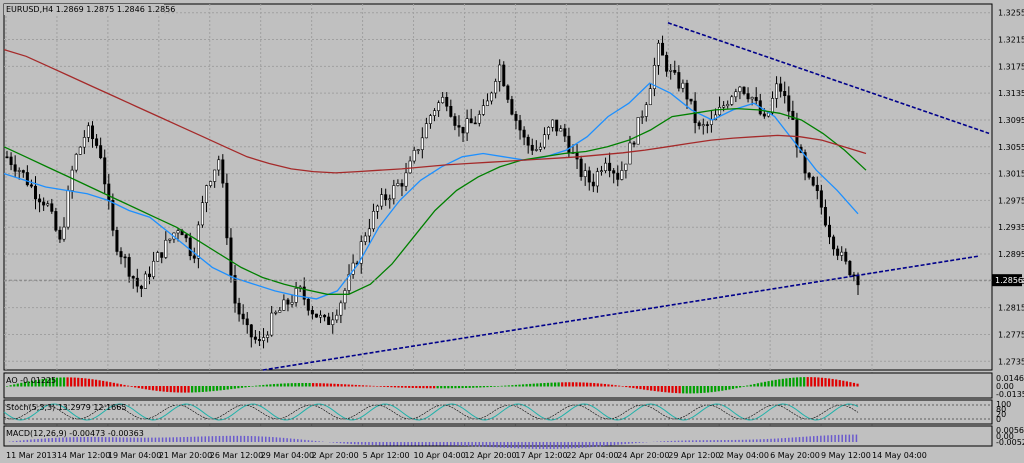 The height and width of the screenshot is (463, 1024). I want to click on x-tick-label: 14 May 04:00, so click(899, 455).